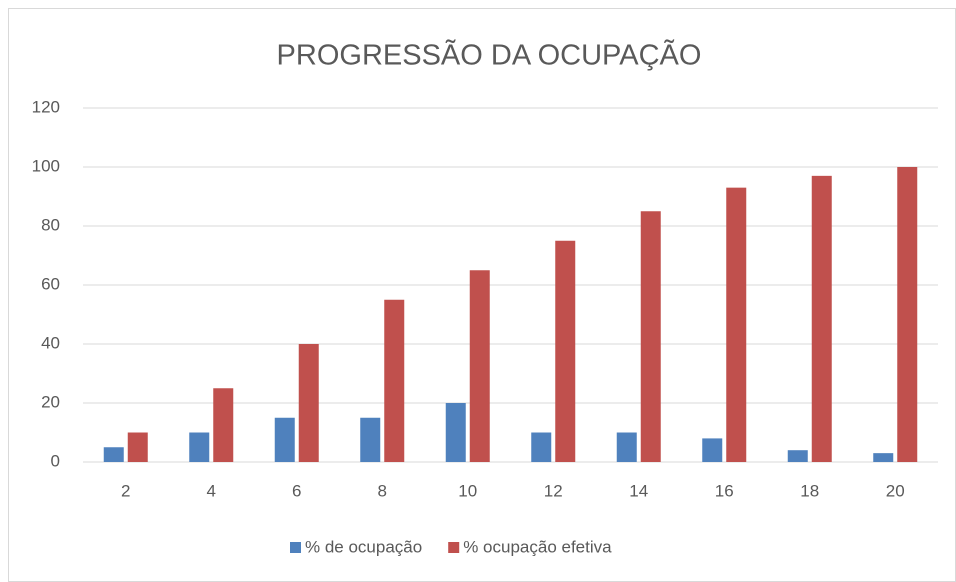 This screenshot has width=956, height=582. I want to click on x-tick-label: 20, so click(895, 490).